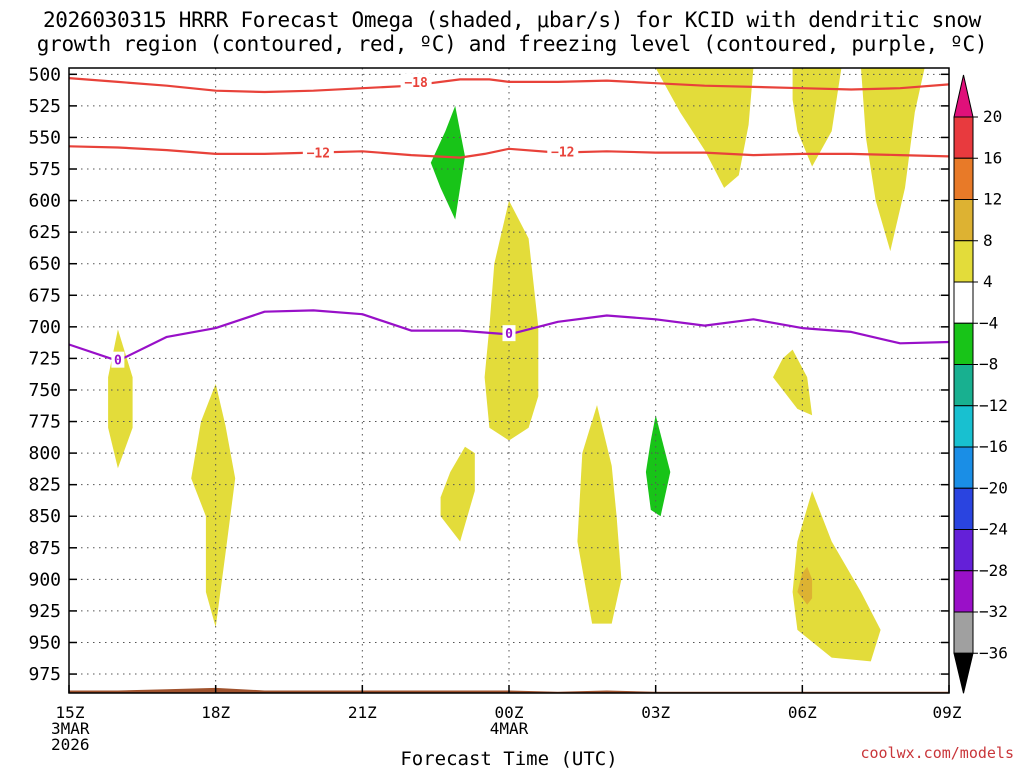 This screenshot has height=768, width=1024. I want to click on x-tick-label: 3MAR, so click(70, 728).